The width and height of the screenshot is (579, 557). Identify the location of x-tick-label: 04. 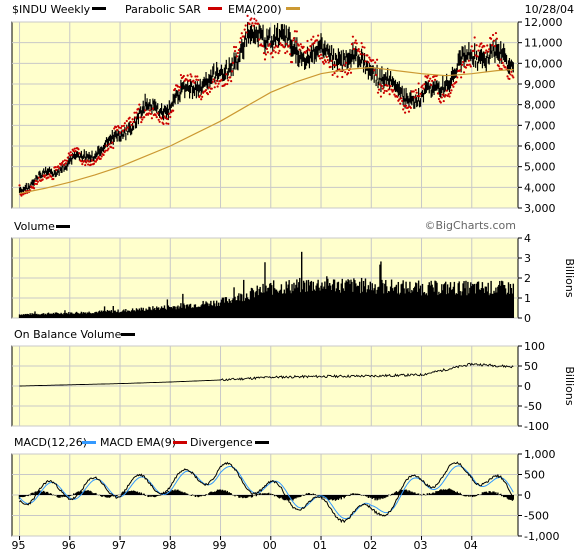
(471, 545).